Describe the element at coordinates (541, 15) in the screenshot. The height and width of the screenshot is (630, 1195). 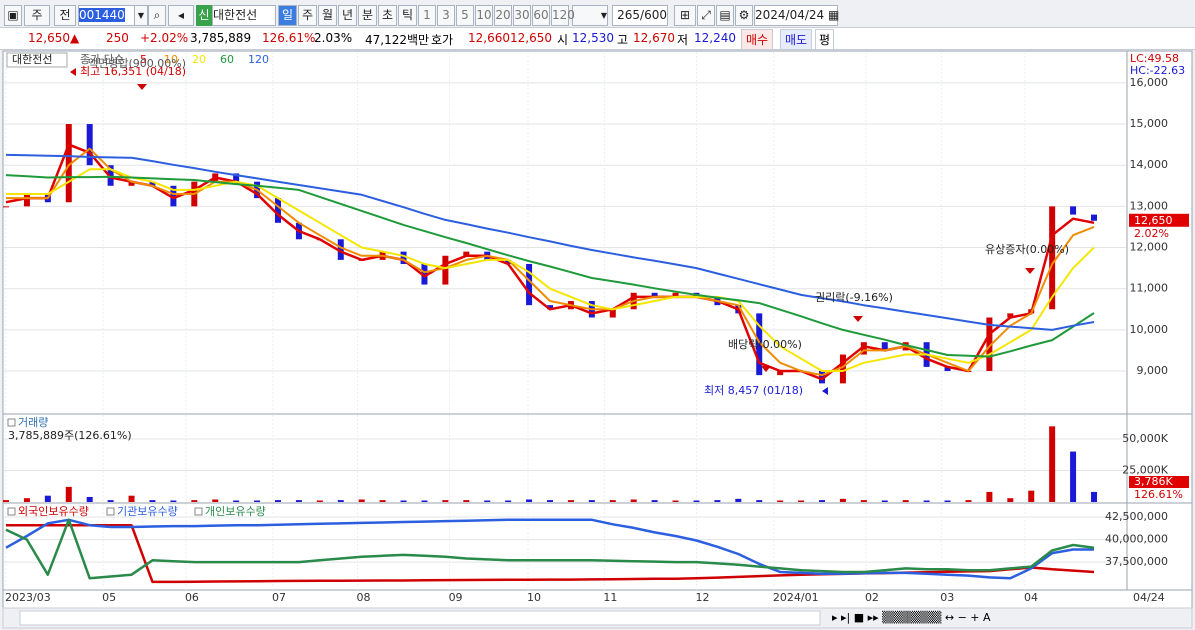
I see `interval-button: 60` at that location.